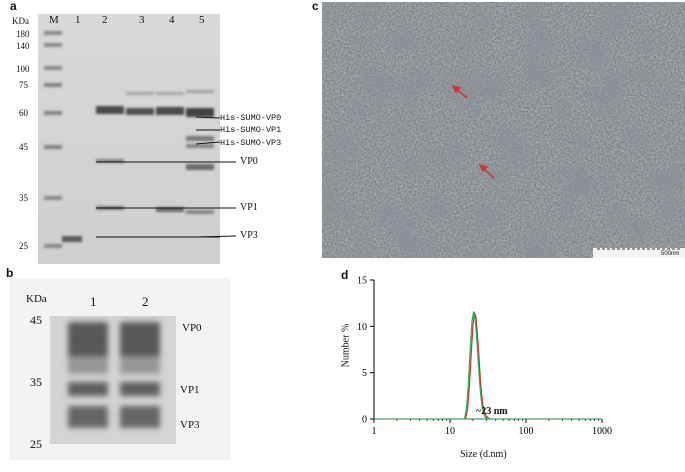  Describe the element at coordinates (23, 34) in the screenshot. I see `panel-a-marker-180: 180` at that location.